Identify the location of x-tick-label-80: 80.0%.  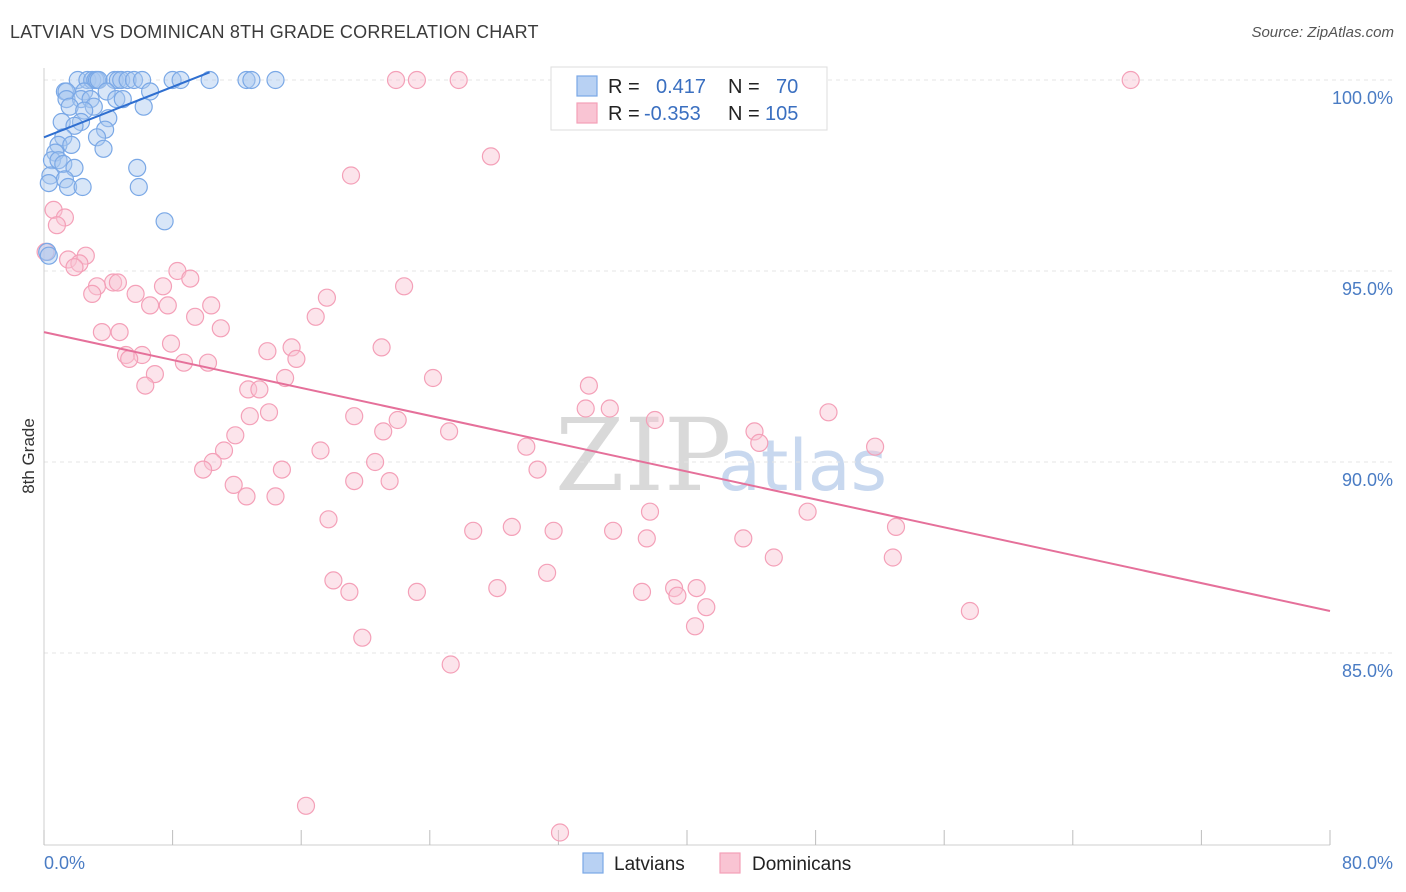
(1367, 863).